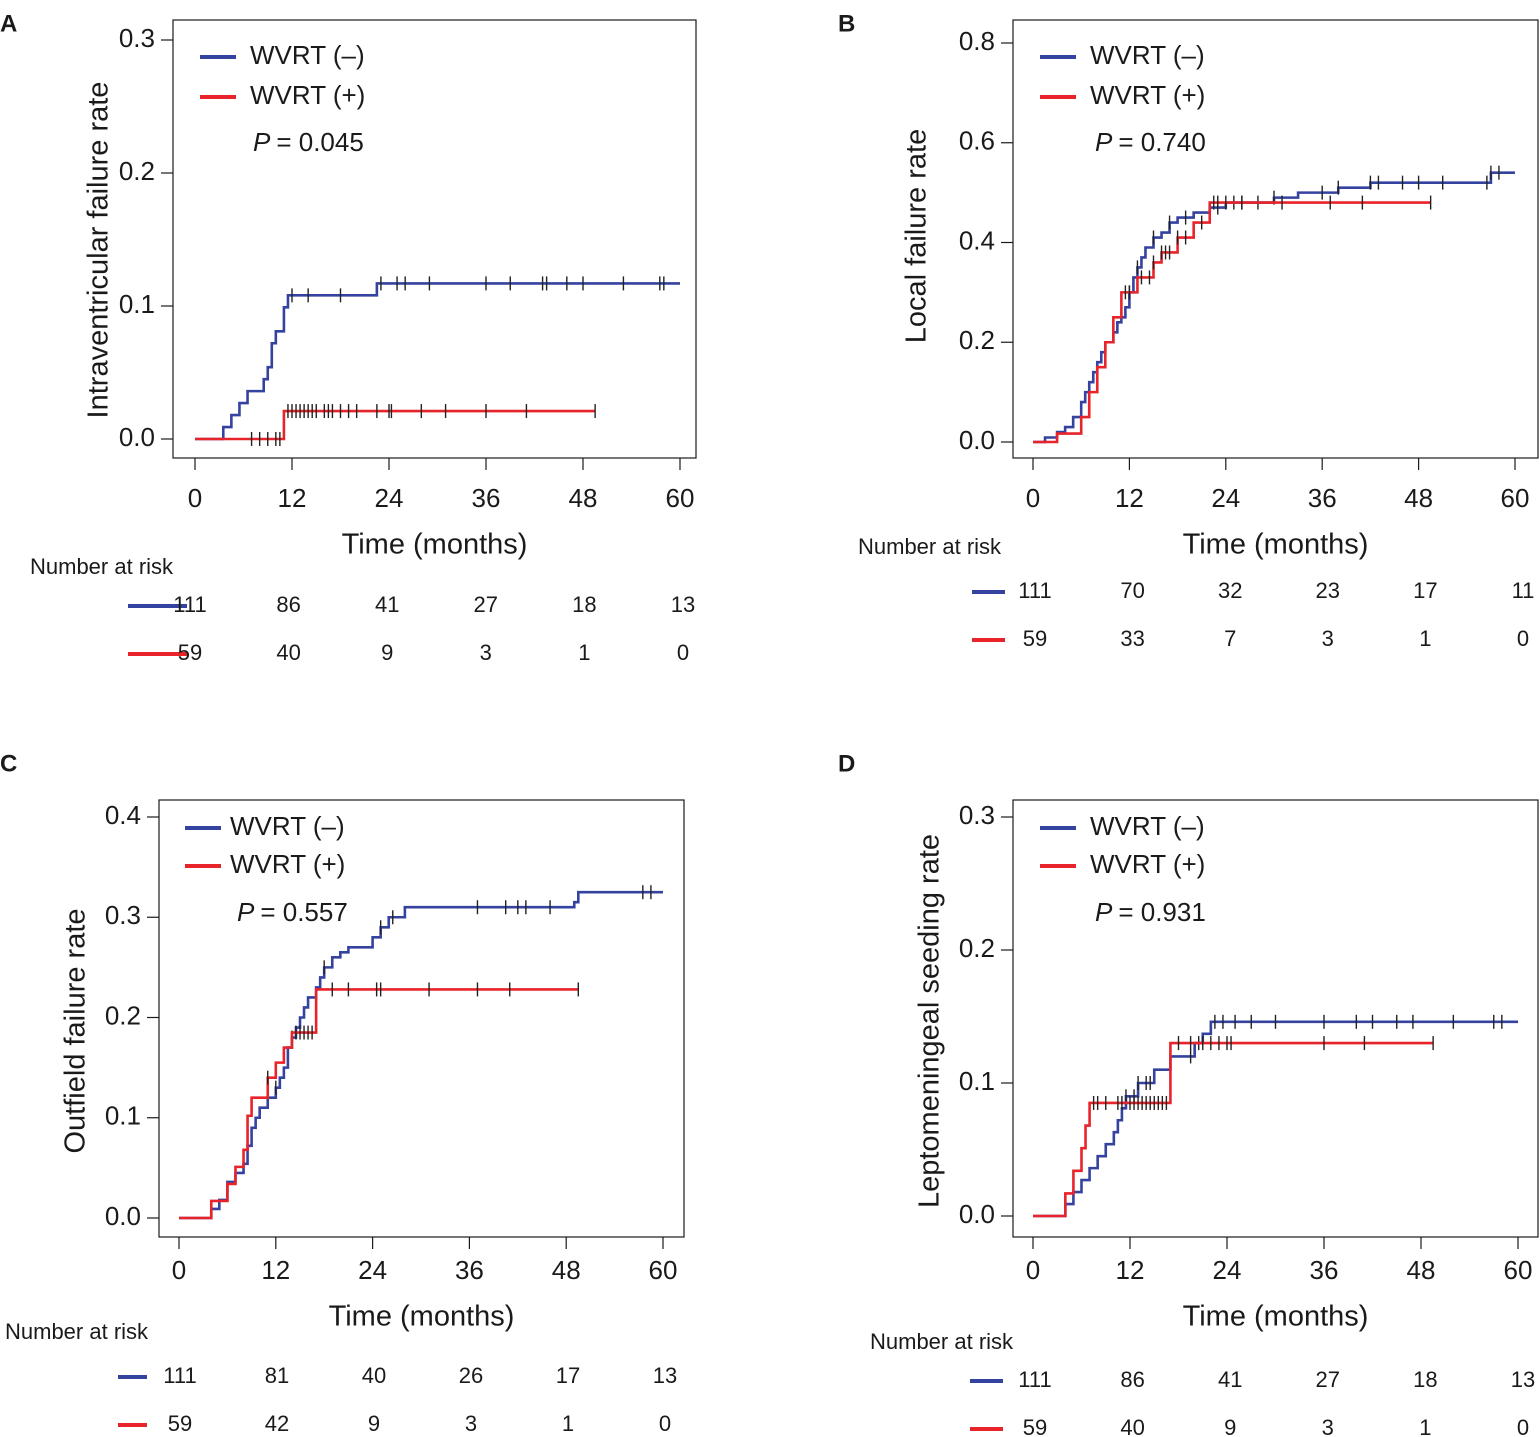 Image resolution: width=1540 pixels, height=1437 pixels. What do you see at coordinates (288, 604) in the screenshot?
I see `wvrt-minus-risk-count: 86` at bounding box center [288, 604].